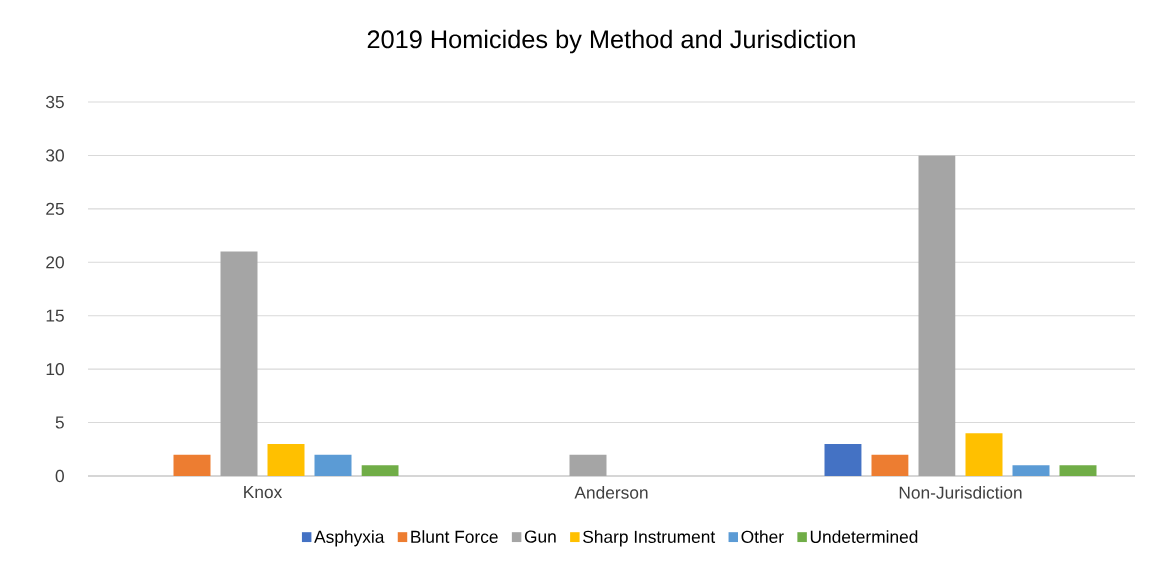 The width and height of the screenshot is (1161, 583). What do you see at coordinates (349, 538) in the screenshot?
I see `legend-label: Asphyxia` at bounding box center [349, 538].